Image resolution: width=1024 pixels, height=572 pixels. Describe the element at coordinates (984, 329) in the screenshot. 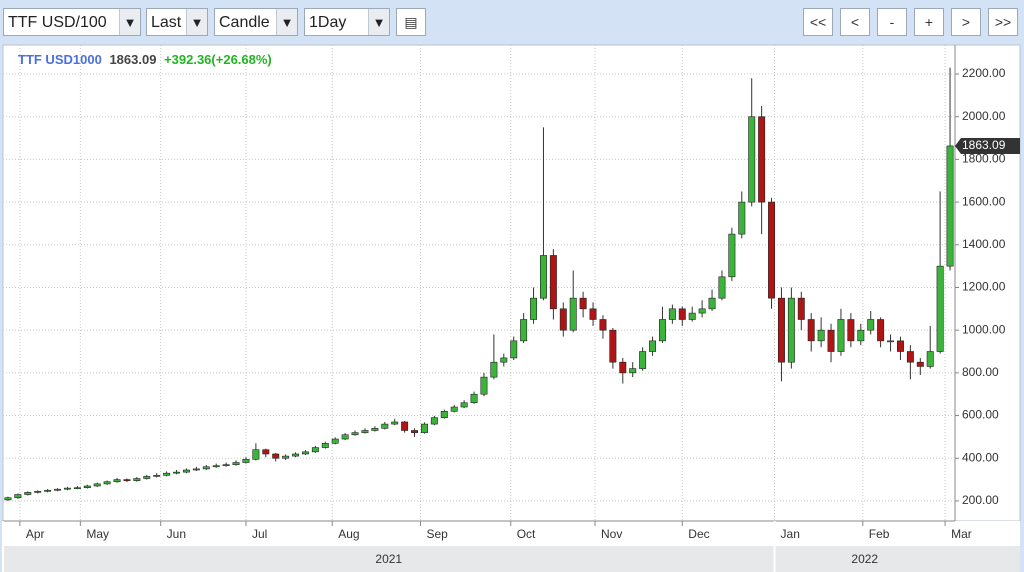

I see `y-tick-label: 1000.00` at that location.